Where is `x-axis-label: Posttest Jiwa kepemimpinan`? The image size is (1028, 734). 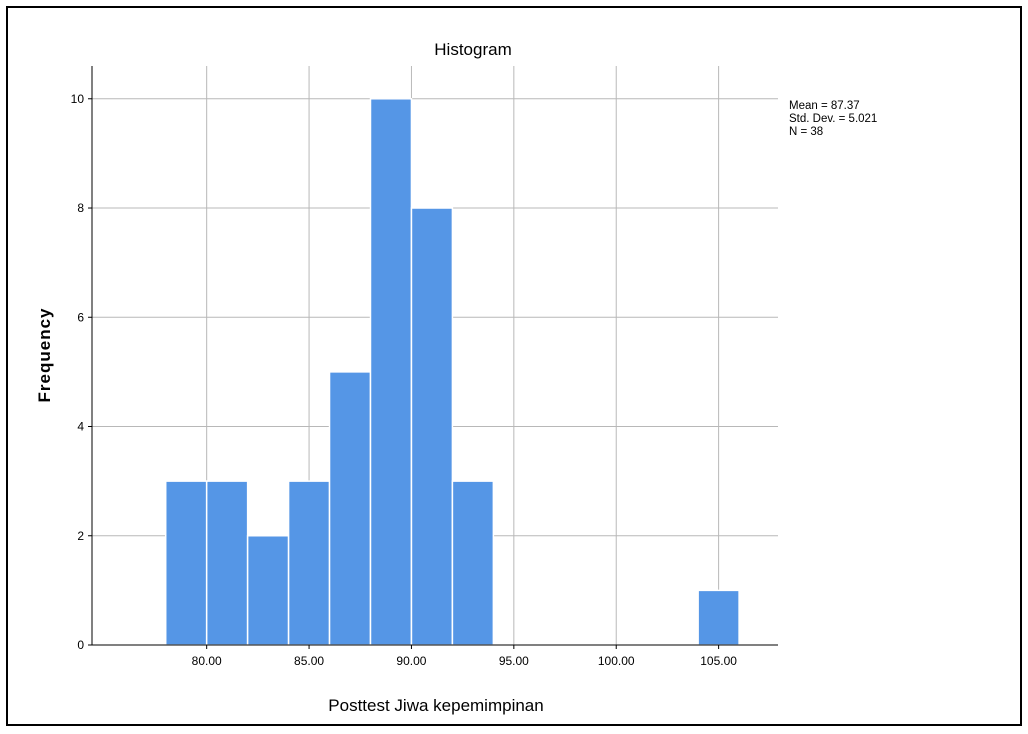 x-axis-label: Posttest Jiwa kepemimpinan is located at coordinates (435, 705).